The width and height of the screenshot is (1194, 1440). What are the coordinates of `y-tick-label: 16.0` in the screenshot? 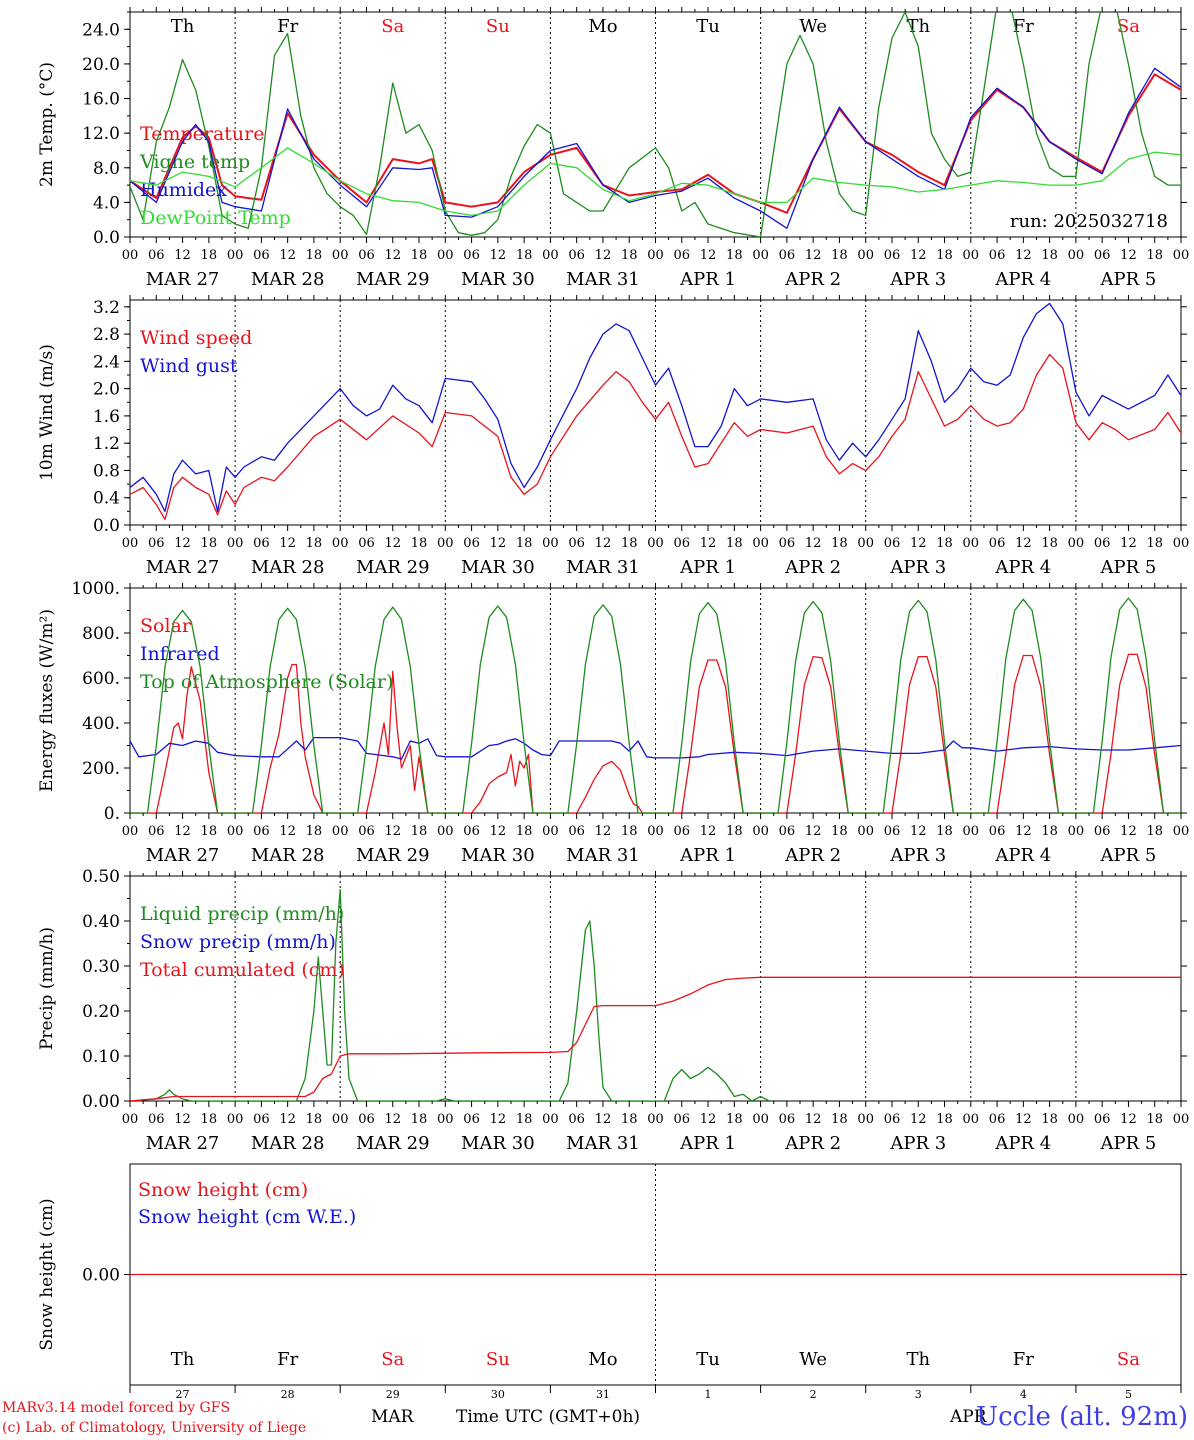 It's located at (101, 100).